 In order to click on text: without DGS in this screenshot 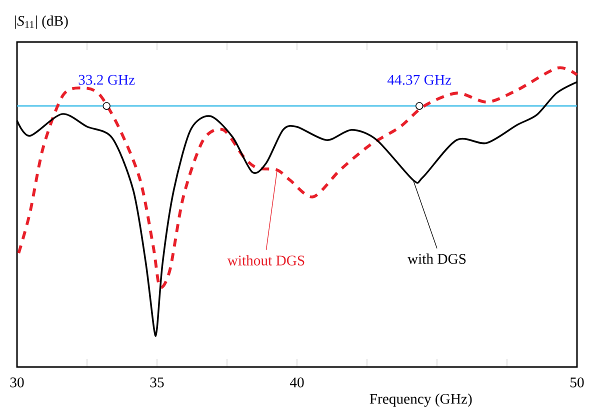, I will do `click(265, 260)`.